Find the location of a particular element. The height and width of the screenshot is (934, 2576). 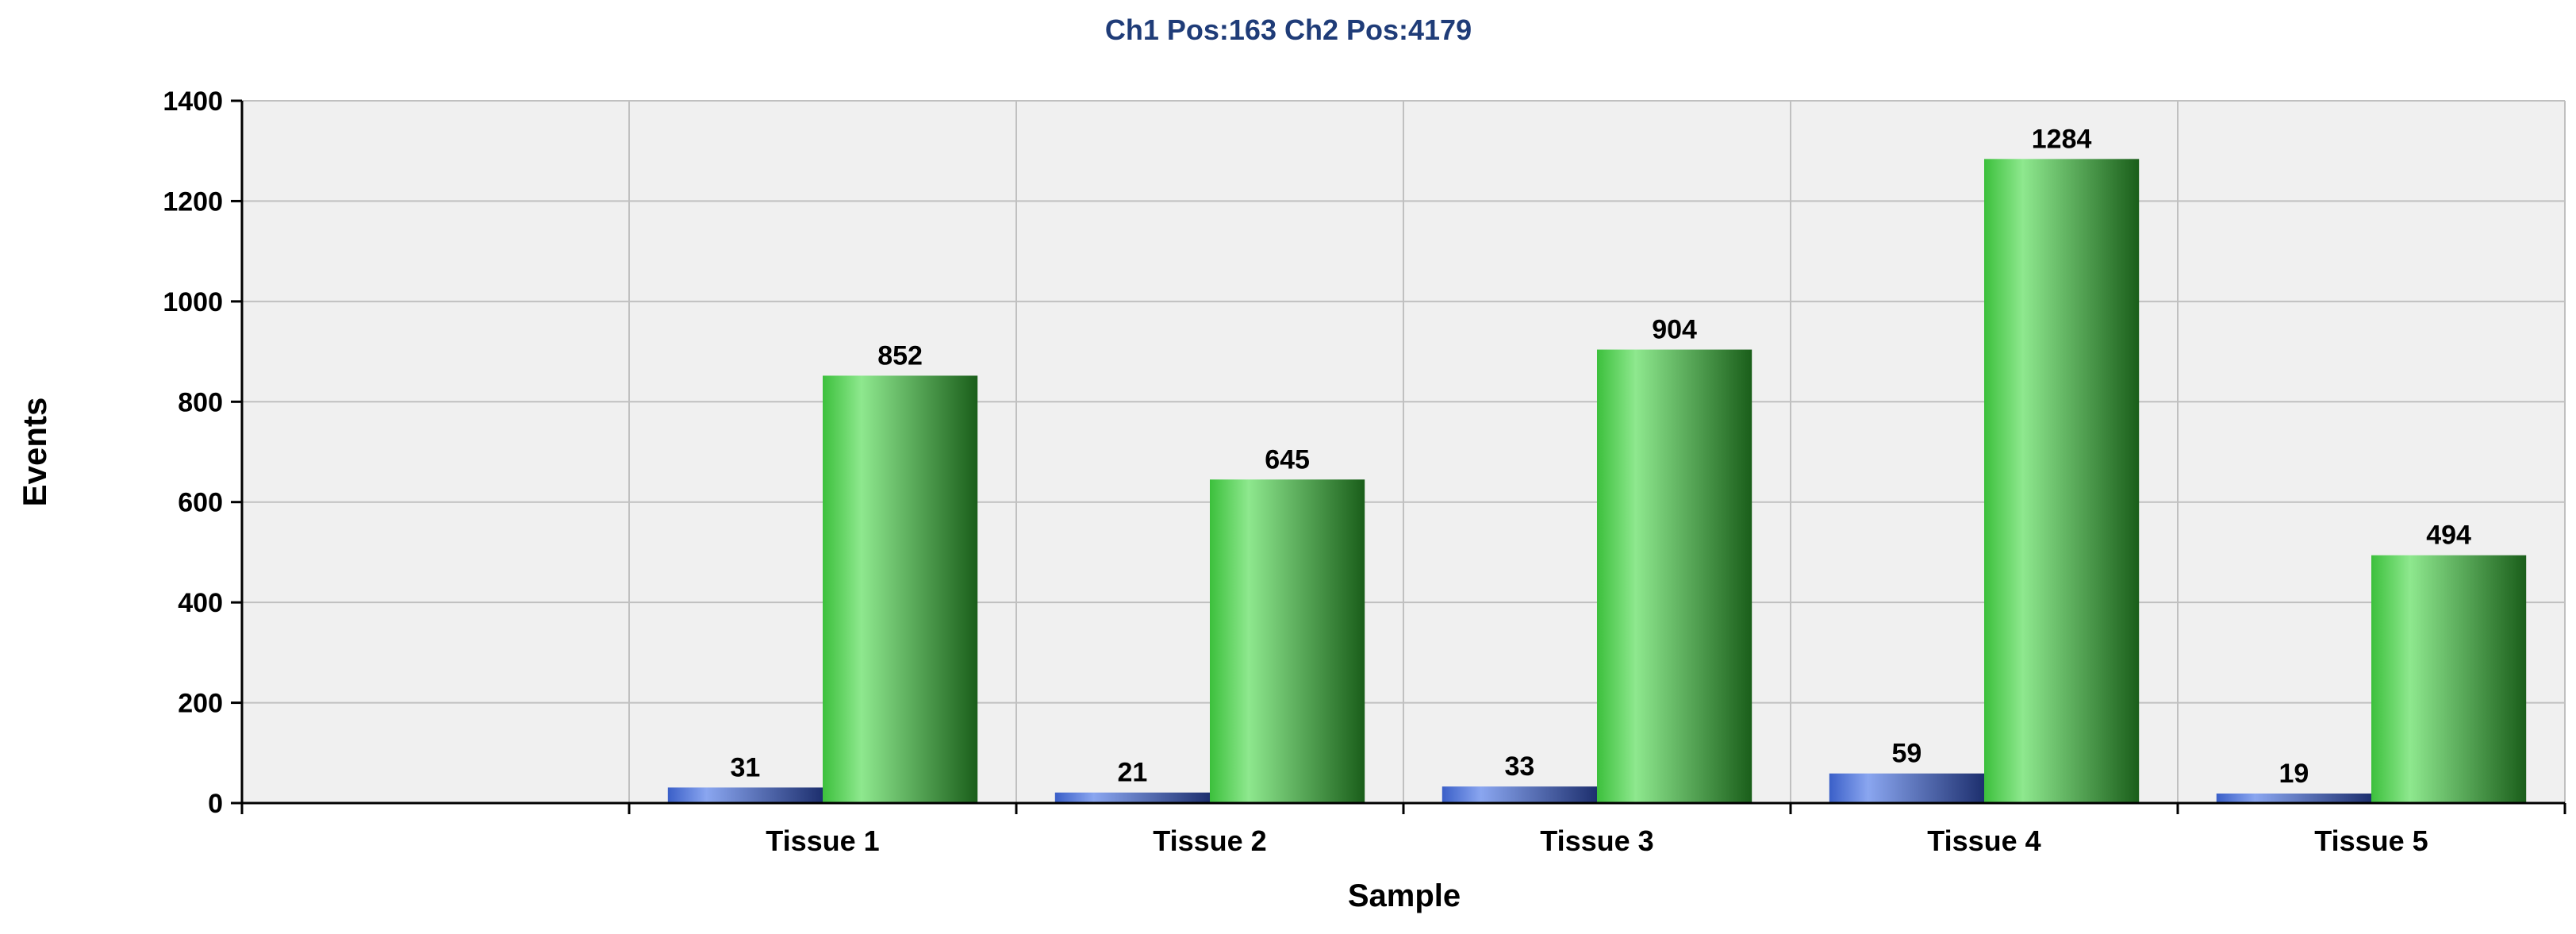

x-tick-label: Tissue 2 is located at coordinates (1209, 840).